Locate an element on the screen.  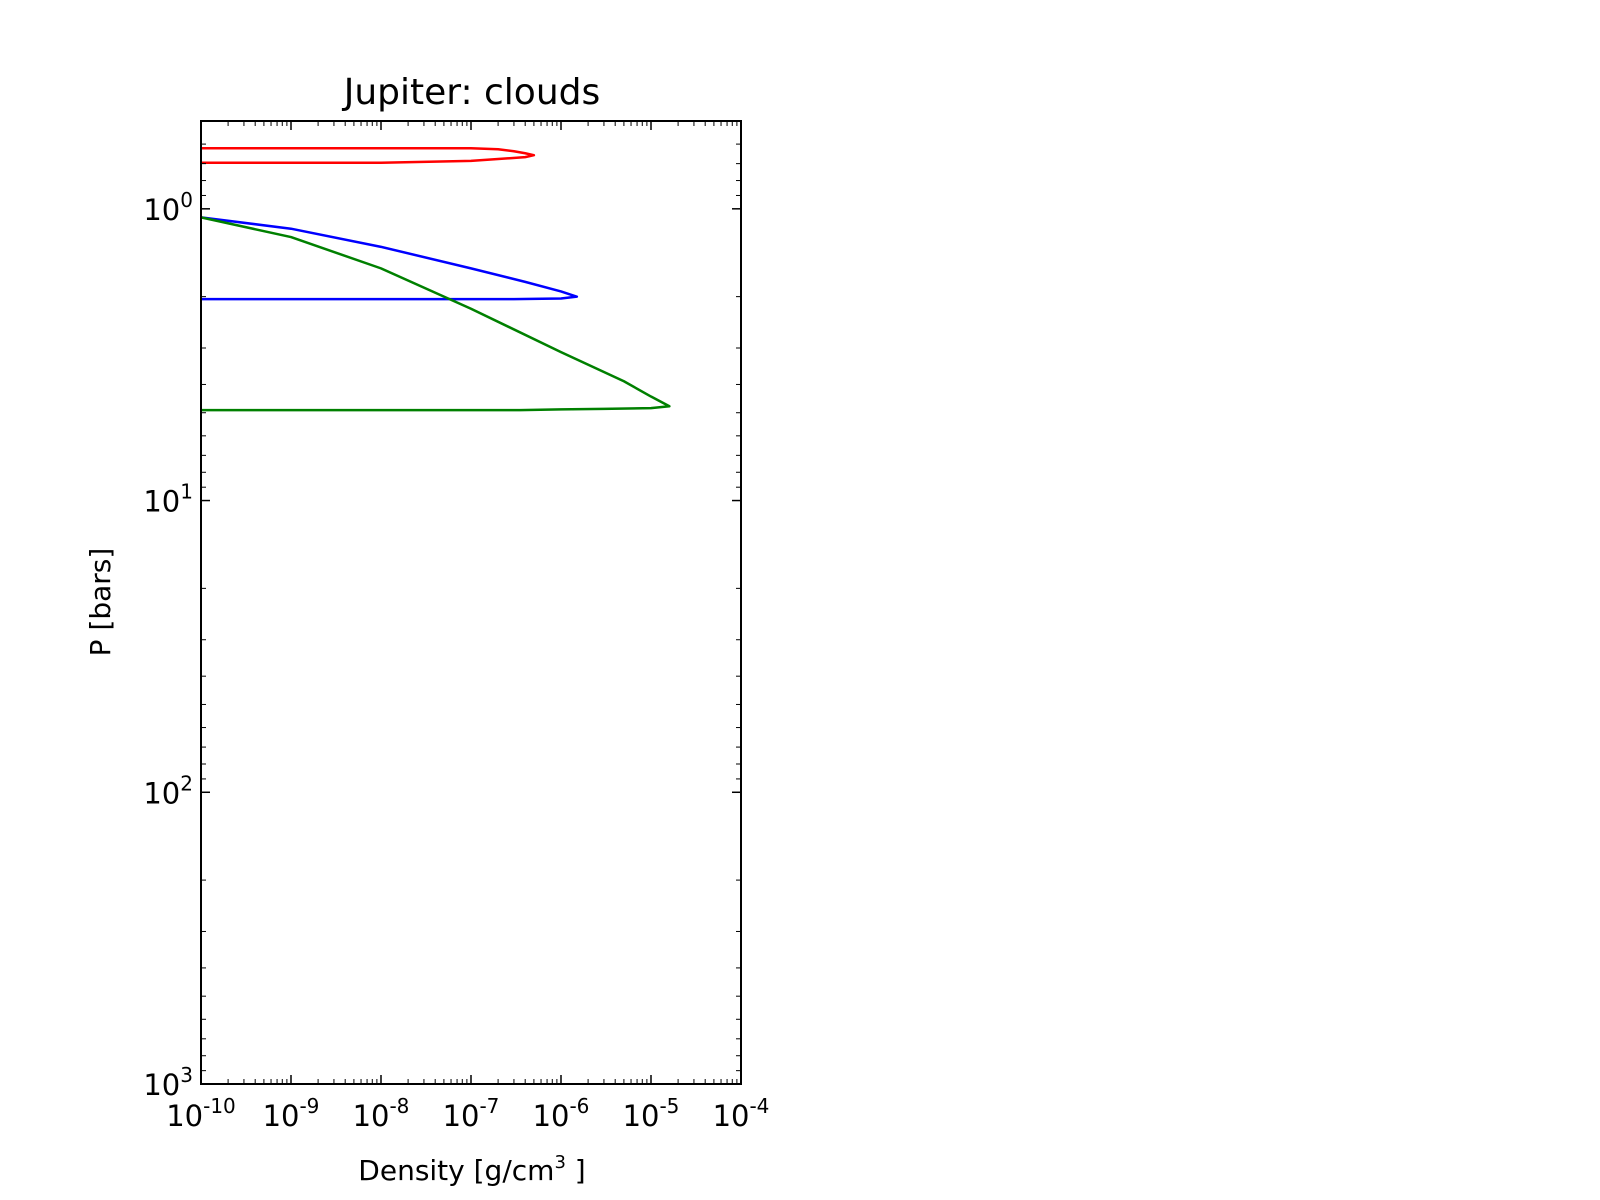
x-axis-label-suffix: ] is located at coordinates (576, 1170).